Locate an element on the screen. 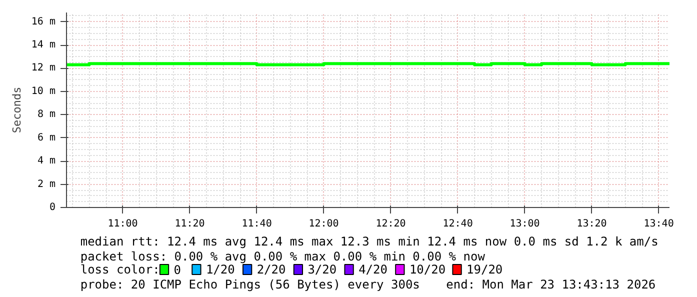 This screenshot has width=697, height=297. x-tick-label: 13:40 is located at coordinates (659, 224).